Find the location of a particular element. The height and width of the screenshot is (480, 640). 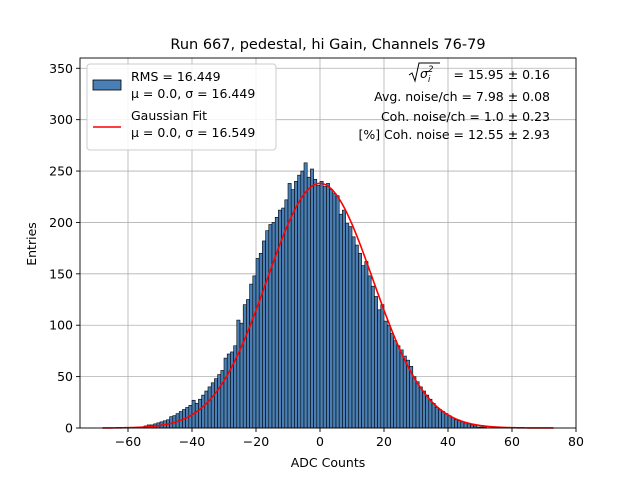

annotation-avg-noise: Avg. noise/ch = 7.98 ± 0.08 is located at coordinates (462, 96).